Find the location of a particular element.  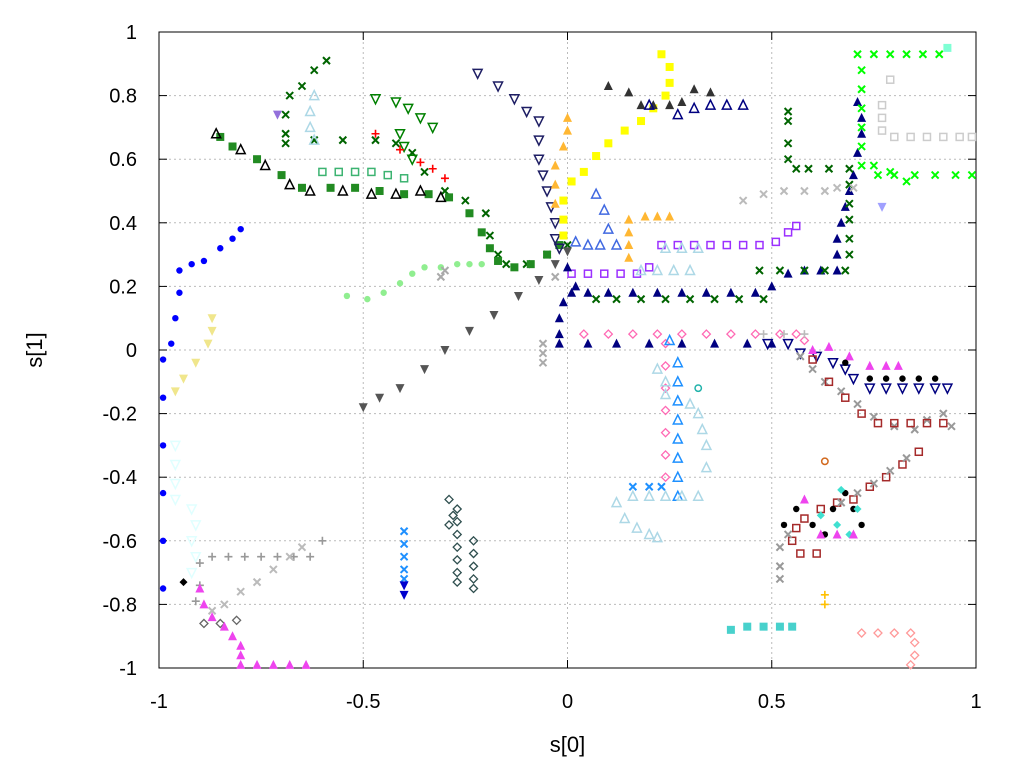

y-tick-label: 0.8 is located at coordinates (123, 97).